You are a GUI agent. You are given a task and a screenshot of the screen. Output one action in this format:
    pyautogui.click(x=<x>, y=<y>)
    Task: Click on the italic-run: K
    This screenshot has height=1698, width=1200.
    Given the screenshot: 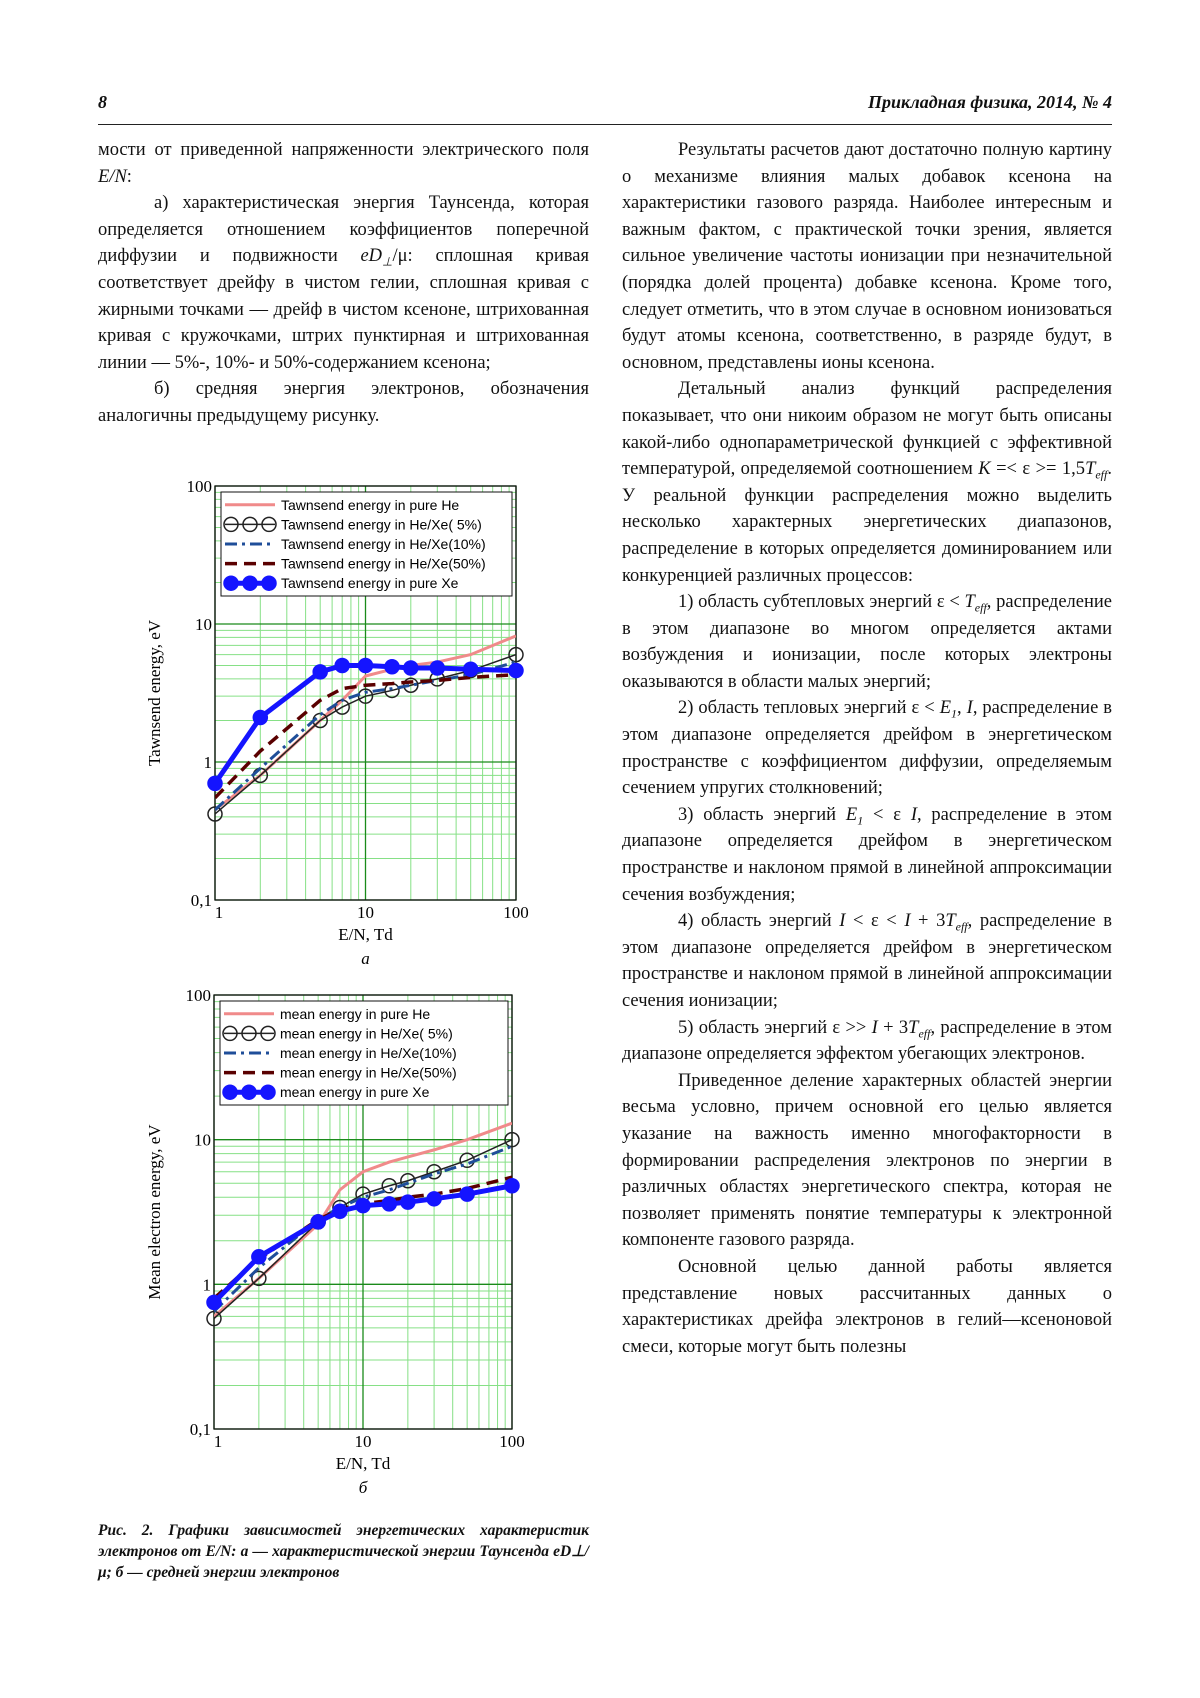 What is the action you would take?
    pyautogui.click(x=984, y=469)
    